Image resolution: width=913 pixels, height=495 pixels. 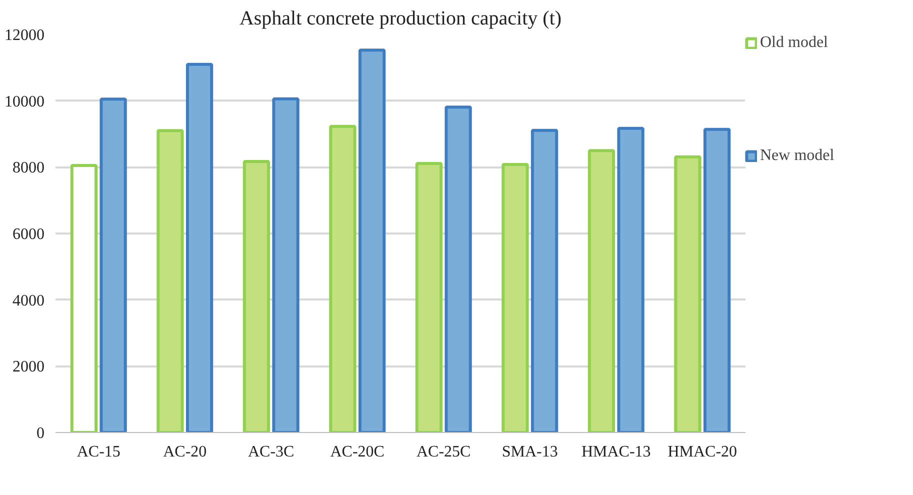 What do you see at coordinates (28, 367) in the screenshot?
I see `y-tick-label: 2000` at bounding box center [28, 367].